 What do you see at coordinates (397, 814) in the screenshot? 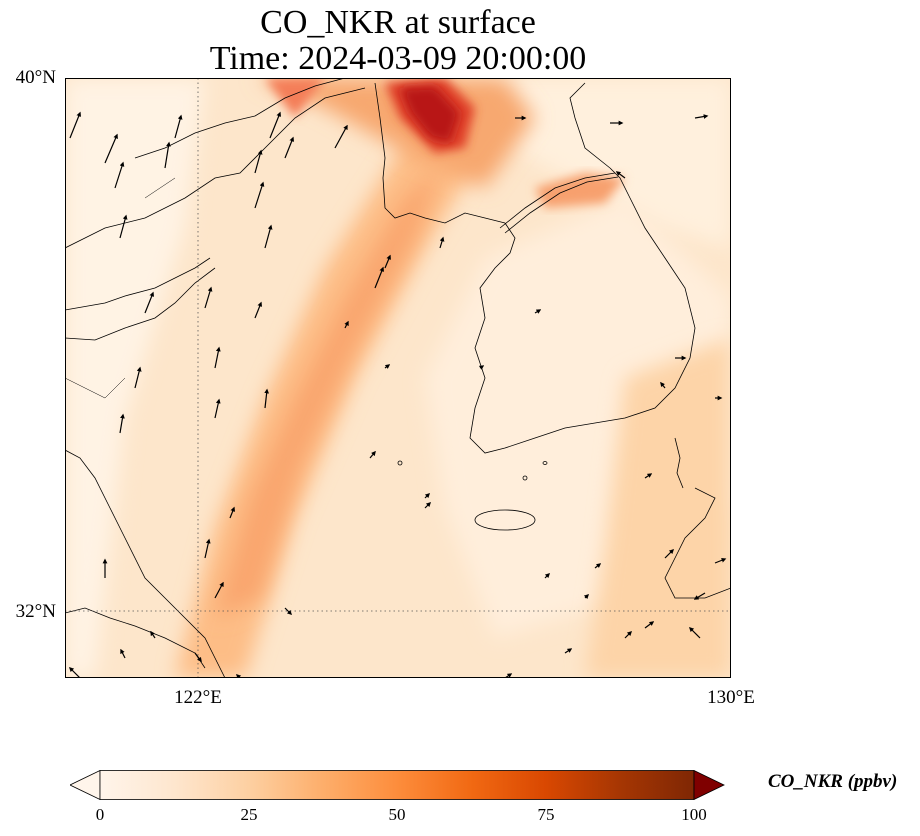
I see `colorbar-tick-50: 50` at bounding box center [397, 814].